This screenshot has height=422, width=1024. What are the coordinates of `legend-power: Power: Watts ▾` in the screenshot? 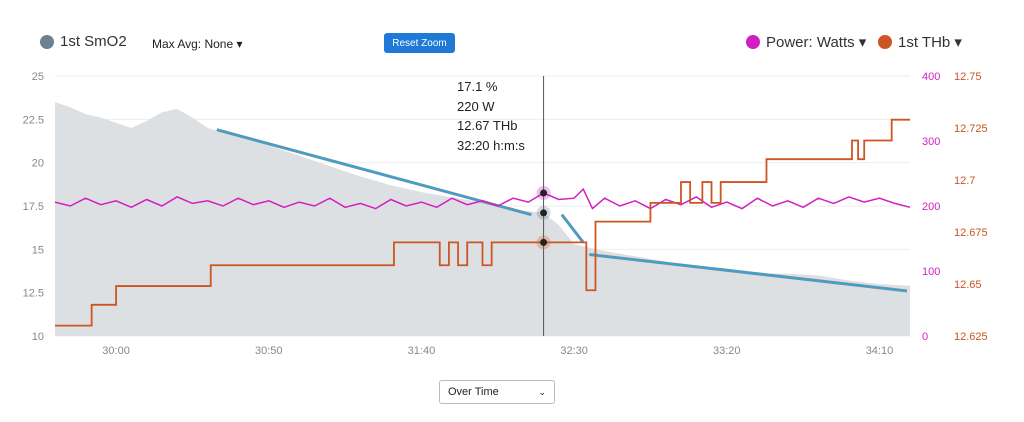 It's located at (806, 42).